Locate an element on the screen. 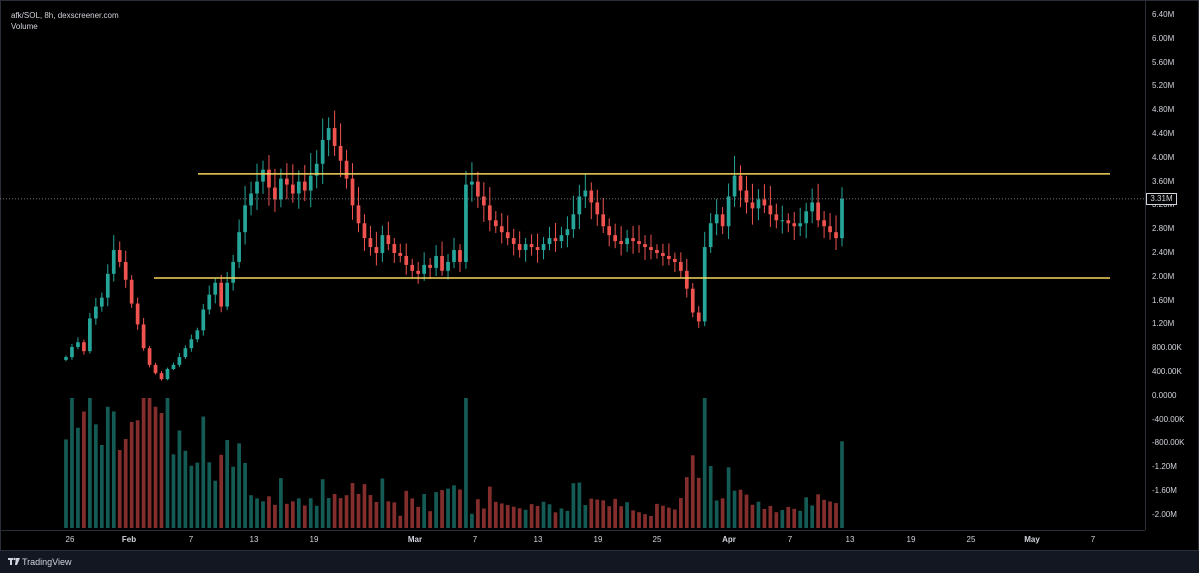 The width and height of the screenshot is (1199, 573). tradingview-brand: TradingView is located at coordinates (47, 562).